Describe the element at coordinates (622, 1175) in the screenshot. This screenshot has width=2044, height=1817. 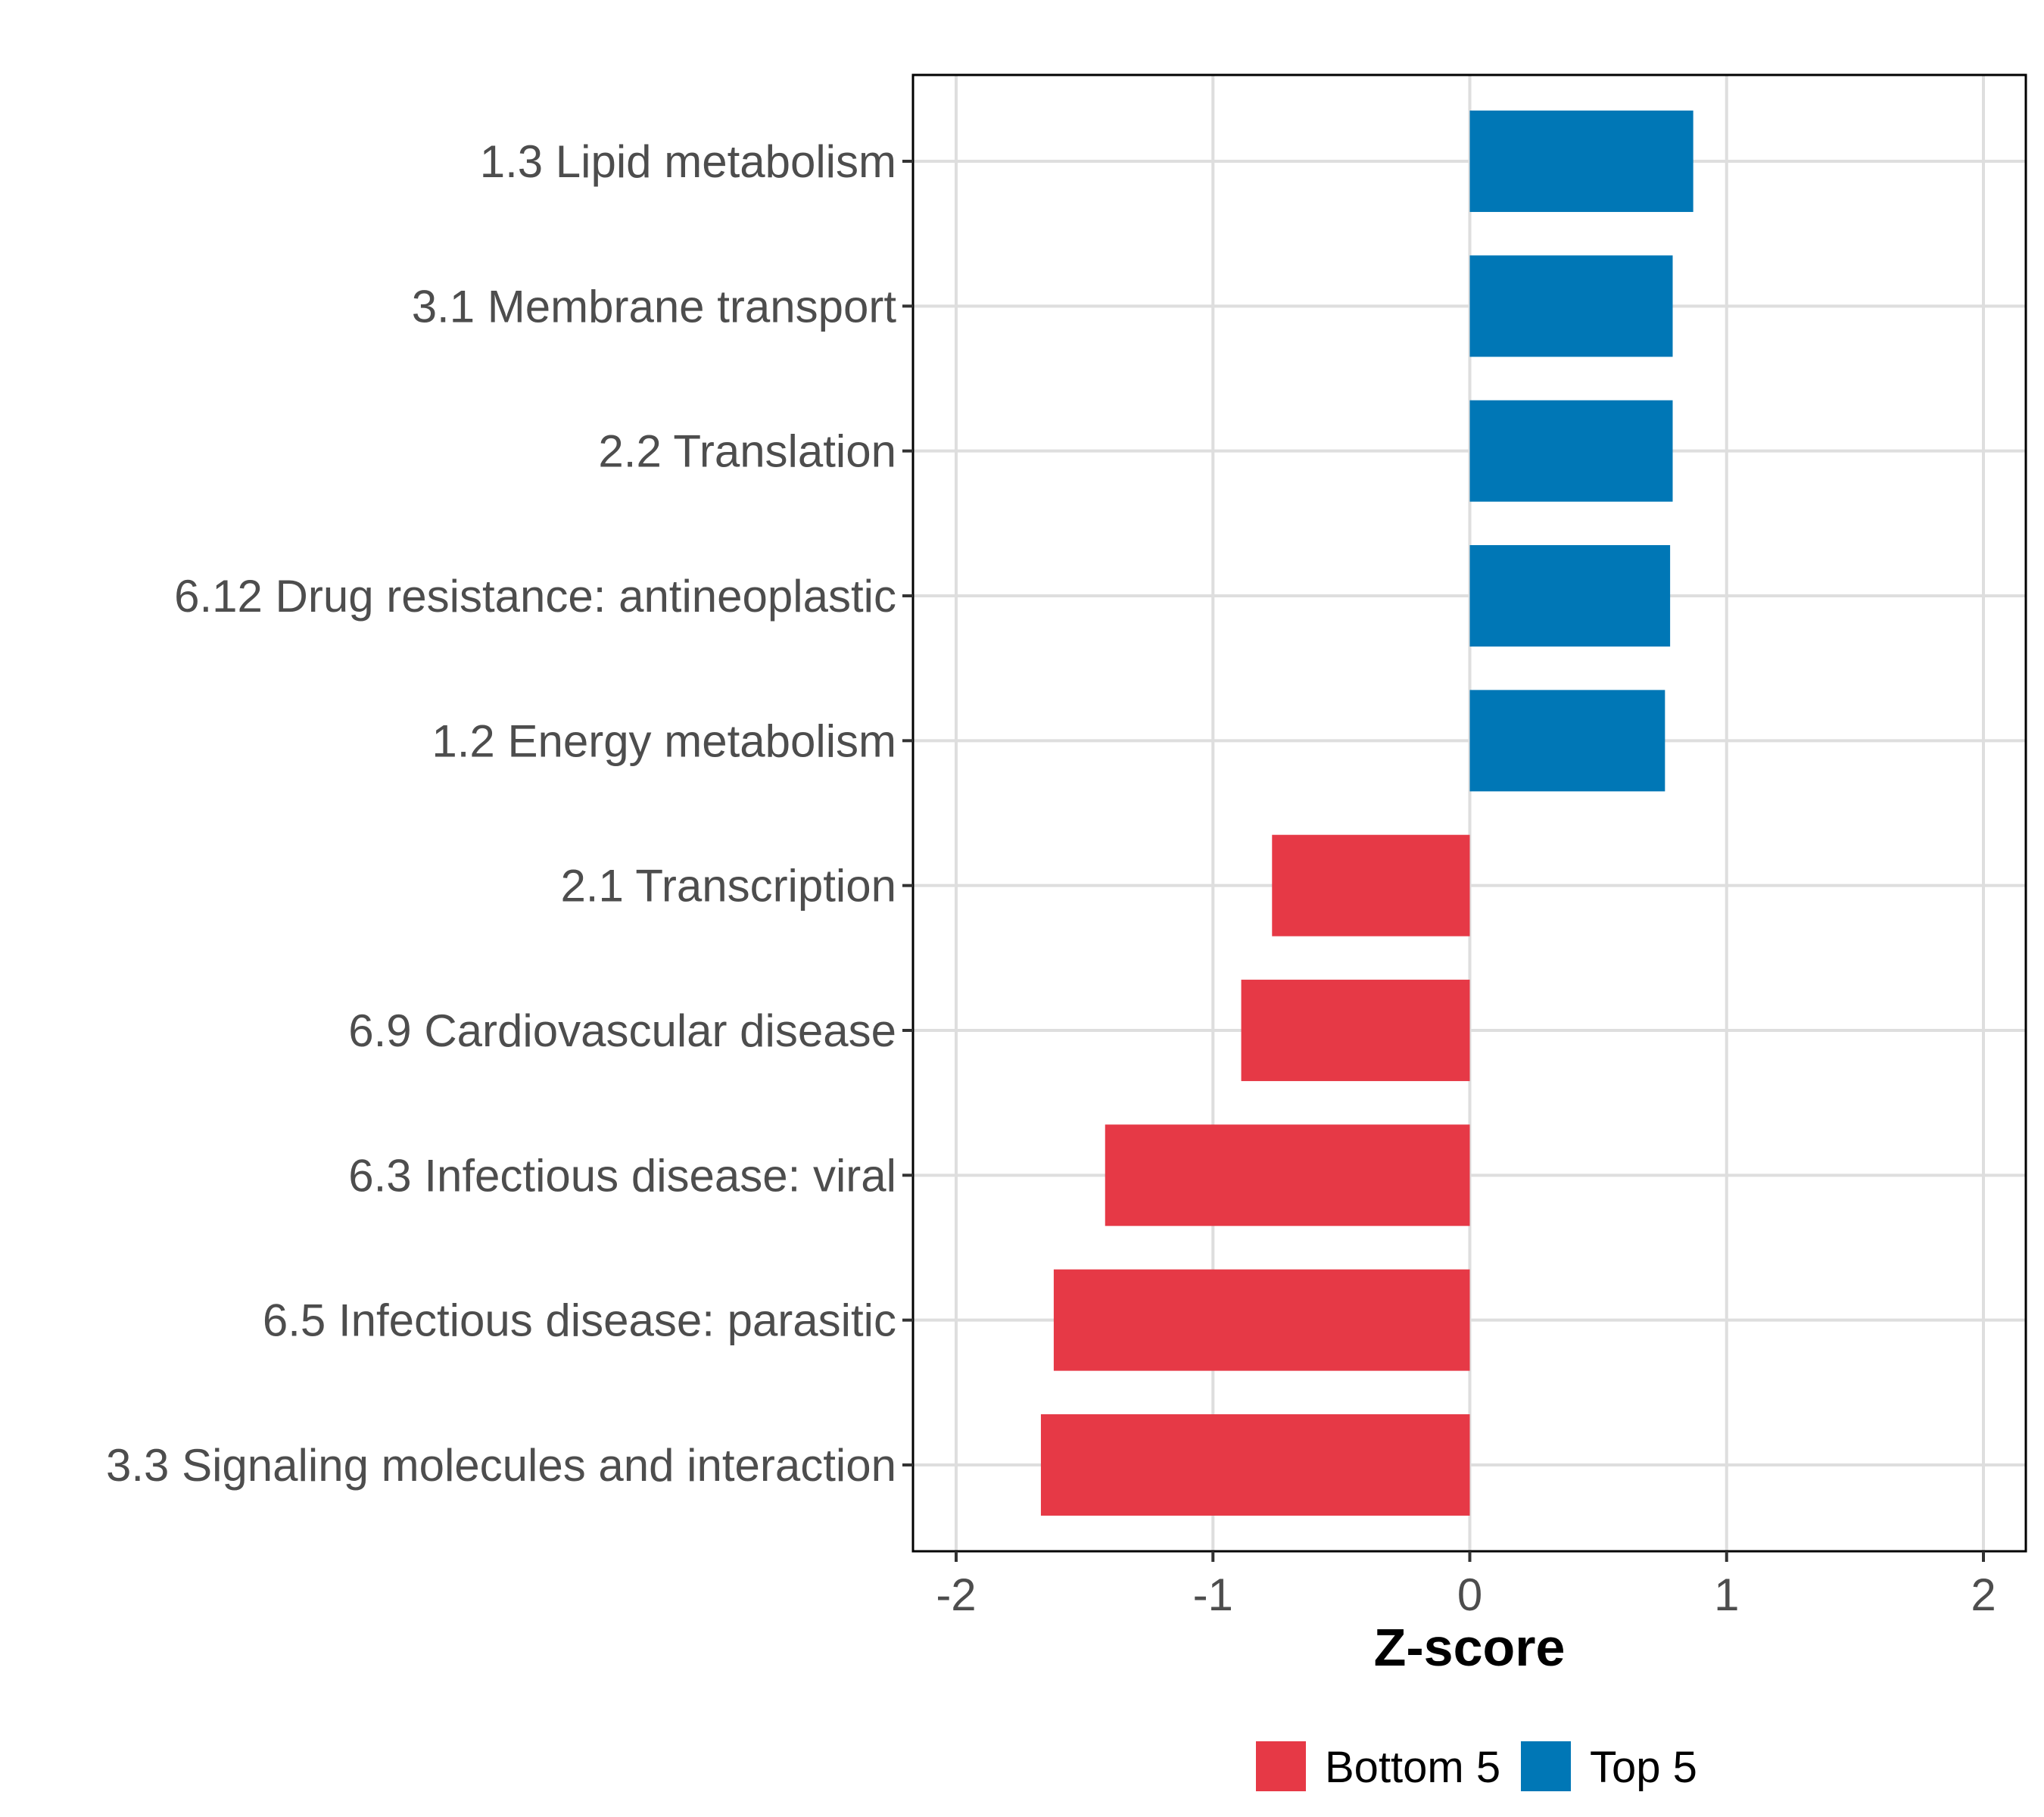
I see `category-label: 6.3 Infectious disease: viral` at that location.